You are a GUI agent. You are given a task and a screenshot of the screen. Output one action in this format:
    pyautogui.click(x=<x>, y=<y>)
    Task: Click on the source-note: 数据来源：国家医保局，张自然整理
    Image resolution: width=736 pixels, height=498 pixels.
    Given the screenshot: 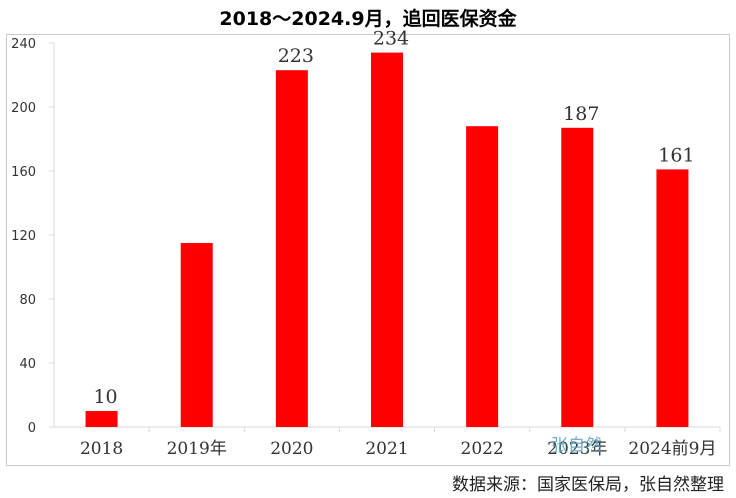 What is the action you would take?
    pyautogui.click(x=588, y=485)
    